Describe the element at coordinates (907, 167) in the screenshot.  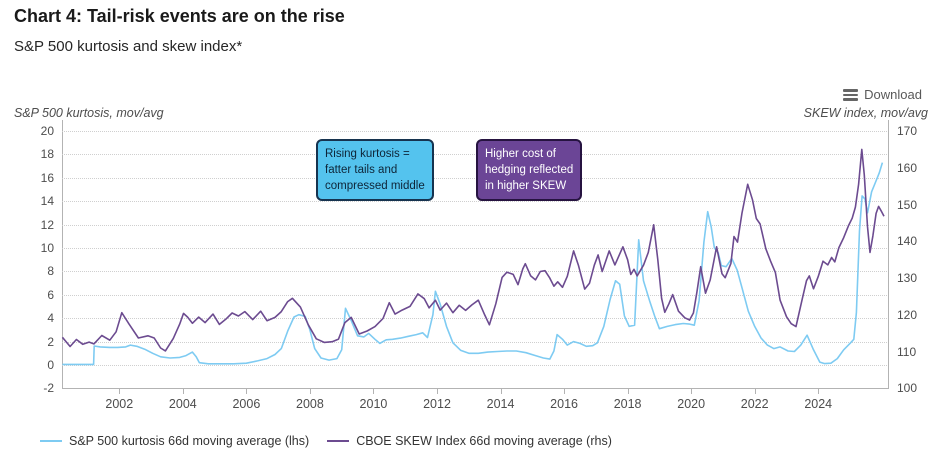
I see `y-axis-label-right: 160` at that location.